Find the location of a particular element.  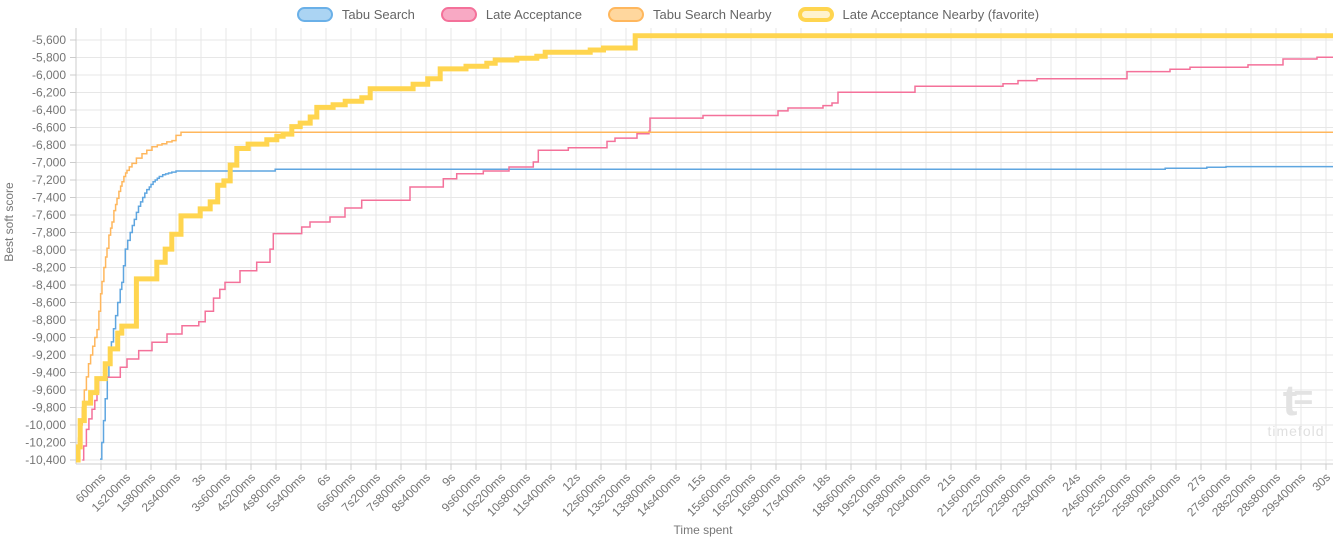

x-tick-label: 3s is located at coordinates (198, 479).